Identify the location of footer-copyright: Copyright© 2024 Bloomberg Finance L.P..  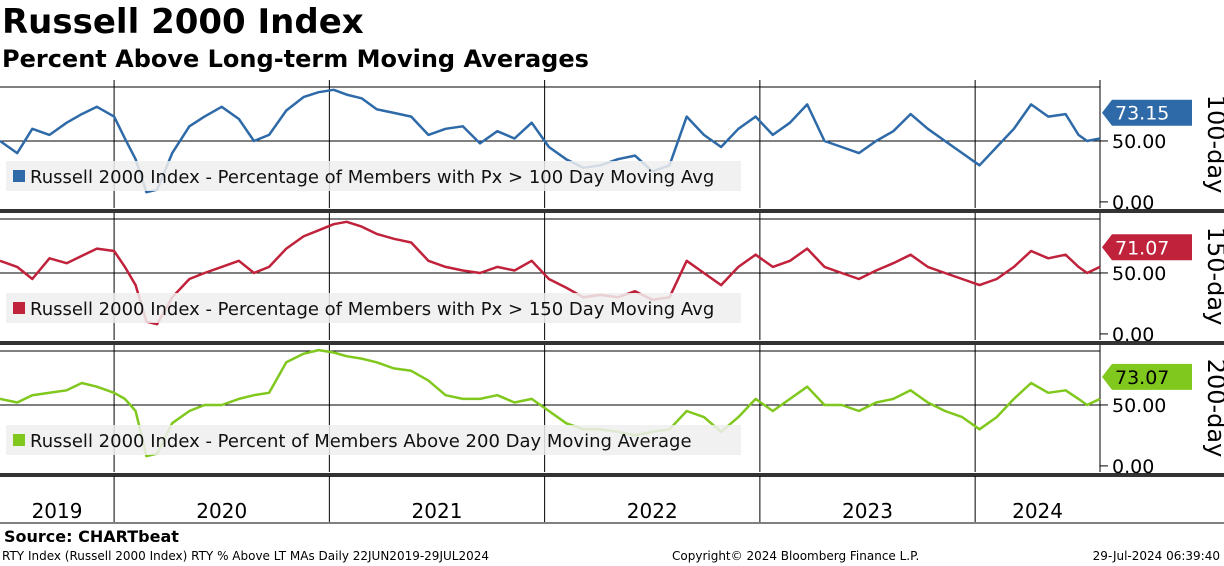
(796, 556).